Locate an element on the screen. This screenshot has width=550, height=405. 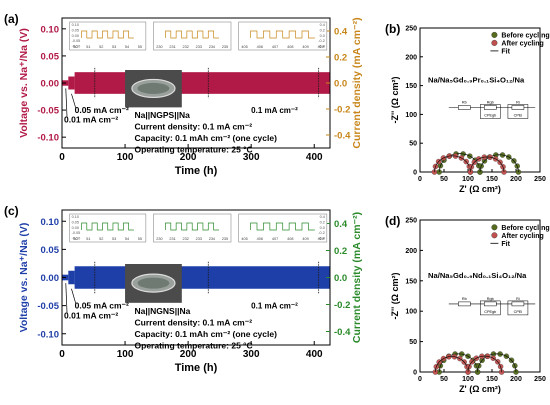
inset-x-label: 231 is located at coordinates (172, 239).